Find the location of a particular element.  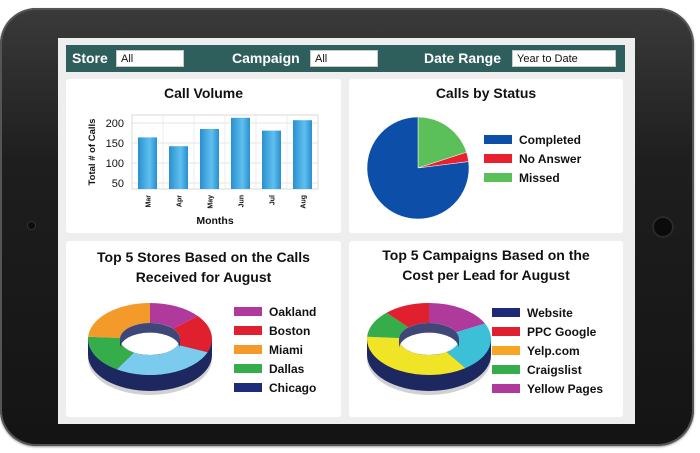

top-stores-legend: Oakland Boston Miami Dallas Chicago is located at coordinates (275, 349).